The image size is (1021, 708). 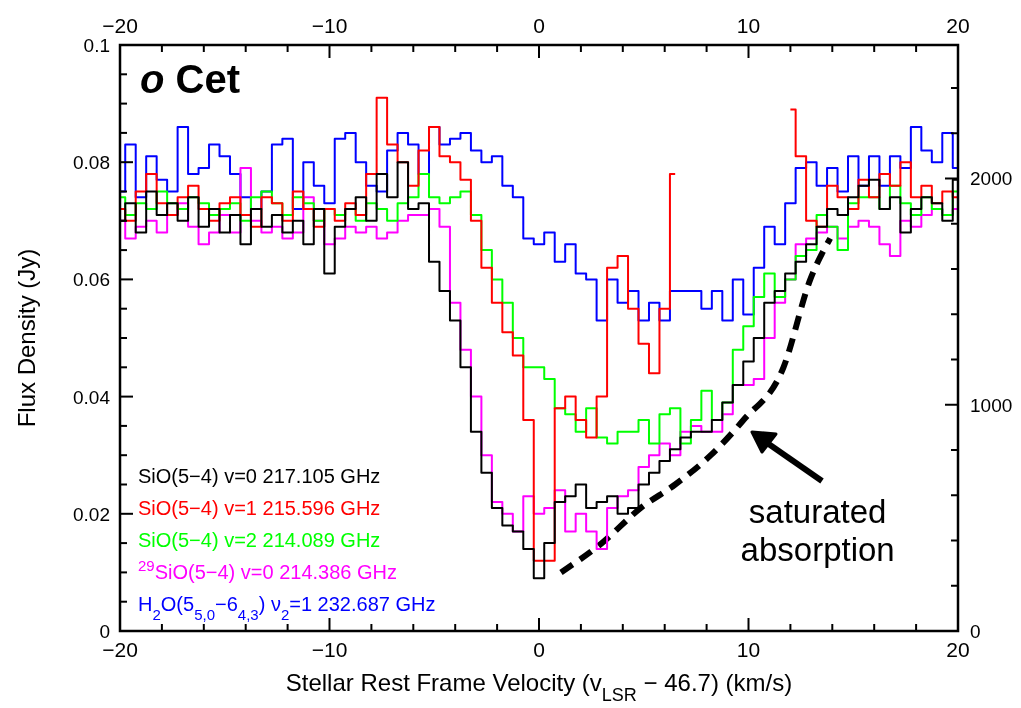 I want to click on y-tick-label: 0.1, so click(x=96, y=45).